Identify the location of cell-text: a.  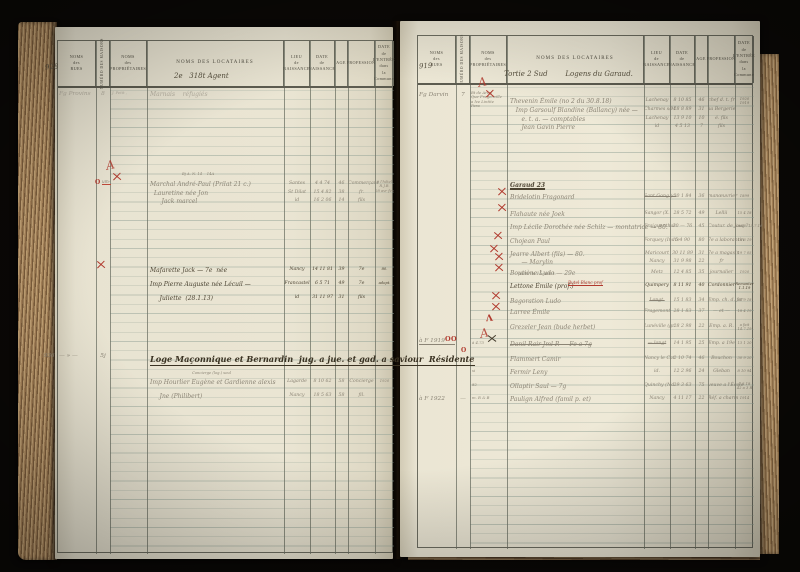
(473, 357).